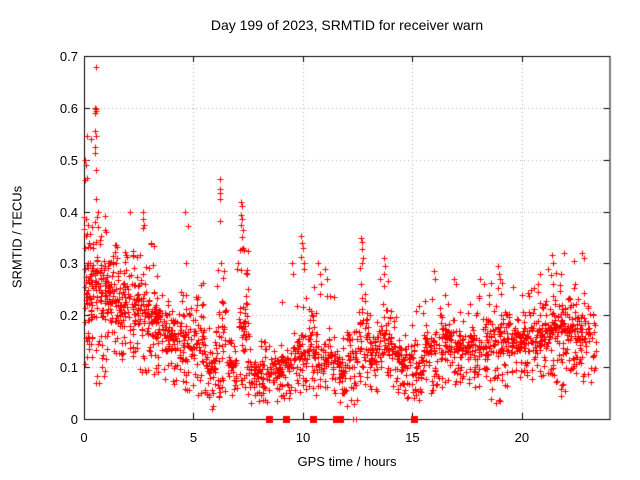 The image size is (640, 480). I want to click on y-tick-label: 0.5, so click(68, 160).